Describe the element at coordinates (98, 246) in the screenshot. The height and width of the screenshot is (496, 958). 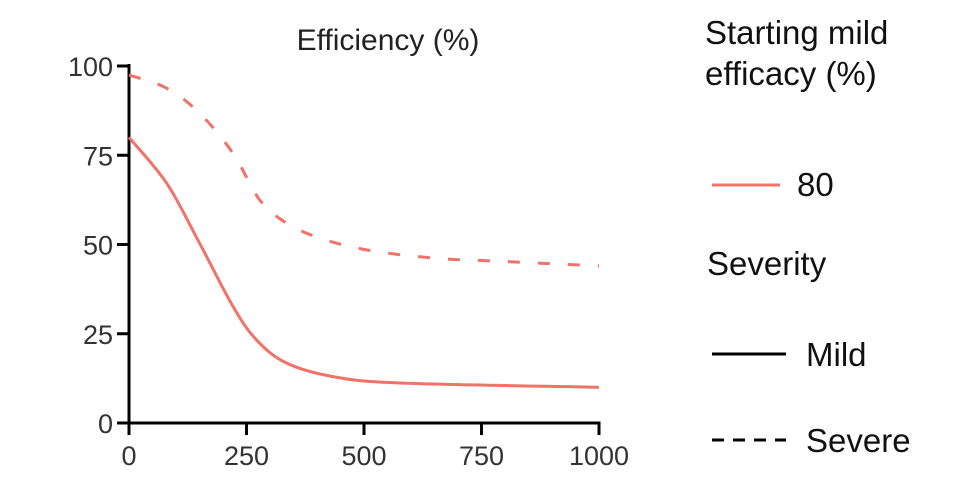
I see `y-tick-label: 50` at that location.